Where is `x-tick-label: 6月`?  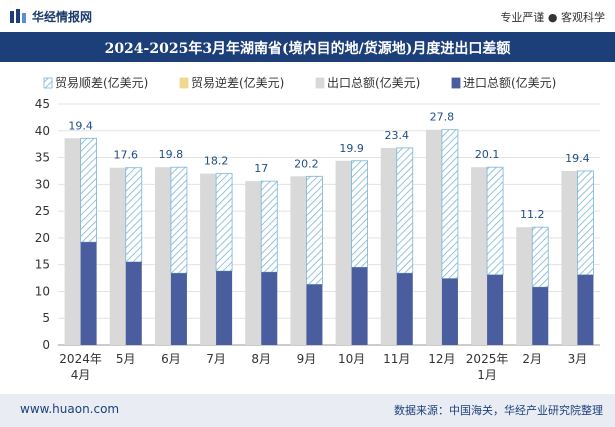 x-tick-label: 6月 is located at coordinates (171, 359).